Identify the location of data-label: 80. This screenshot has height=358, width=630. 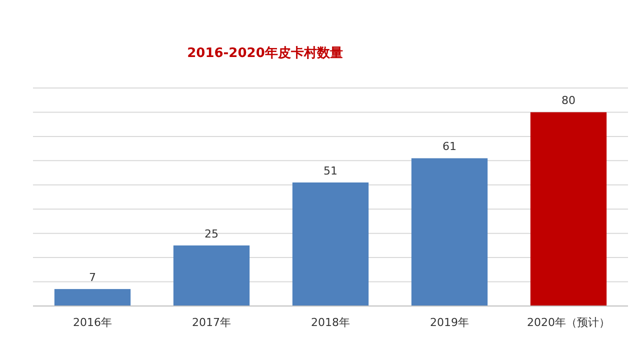
(569, 101).